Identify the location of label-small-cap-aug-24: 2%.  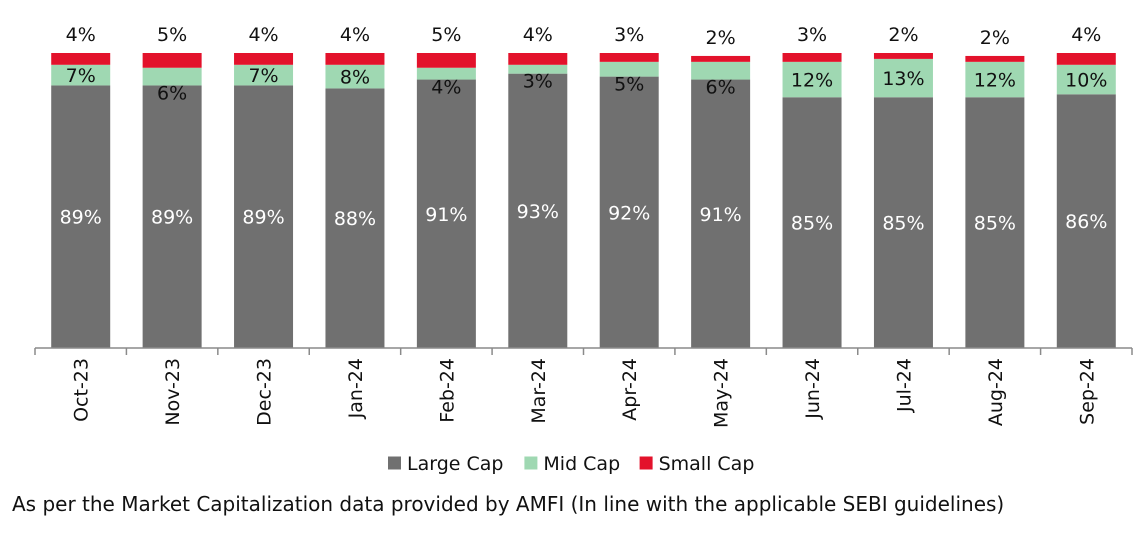
(995, 38).